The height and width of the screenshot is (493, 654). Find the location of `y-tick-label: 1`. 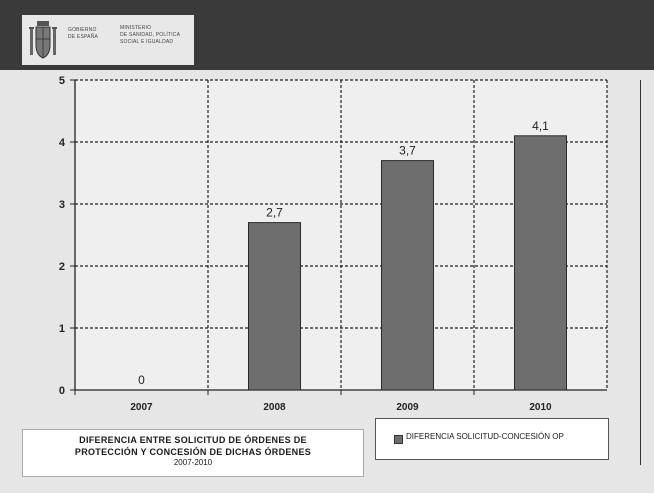

y-tick-label: 1 is located at coordinates (62, 329).